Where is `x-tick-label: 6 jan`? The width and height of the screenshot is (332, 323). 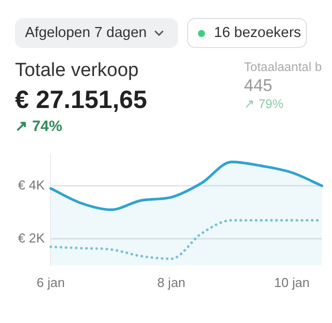 x-tick-label: 6 jan is located at coordinates (50, 282).